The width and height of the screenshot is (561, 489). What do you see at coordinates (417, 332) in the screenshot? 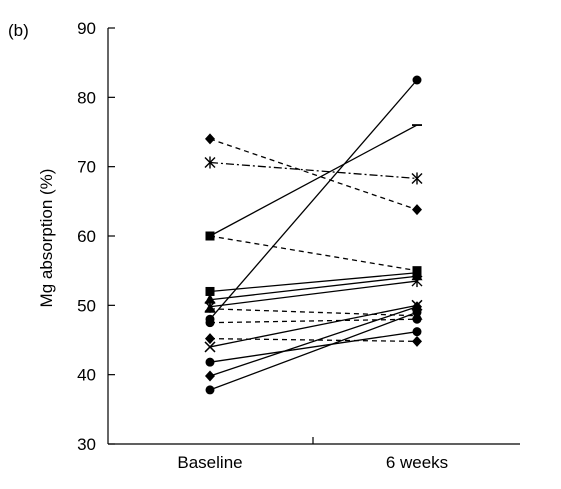
I see `series-12-point-6weeks` at bounding box center [417, 332].